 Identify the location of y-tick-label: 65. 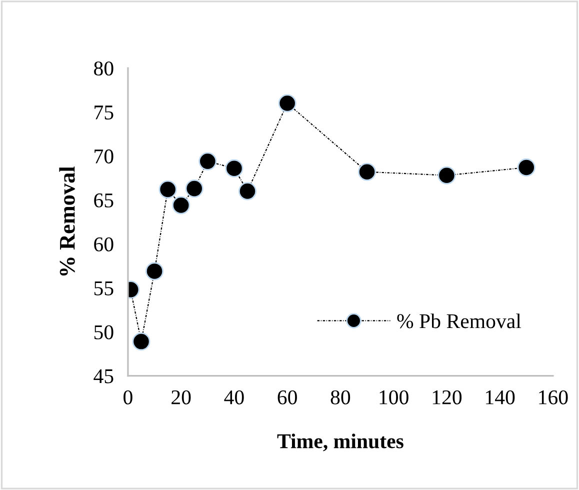
(104, 200).